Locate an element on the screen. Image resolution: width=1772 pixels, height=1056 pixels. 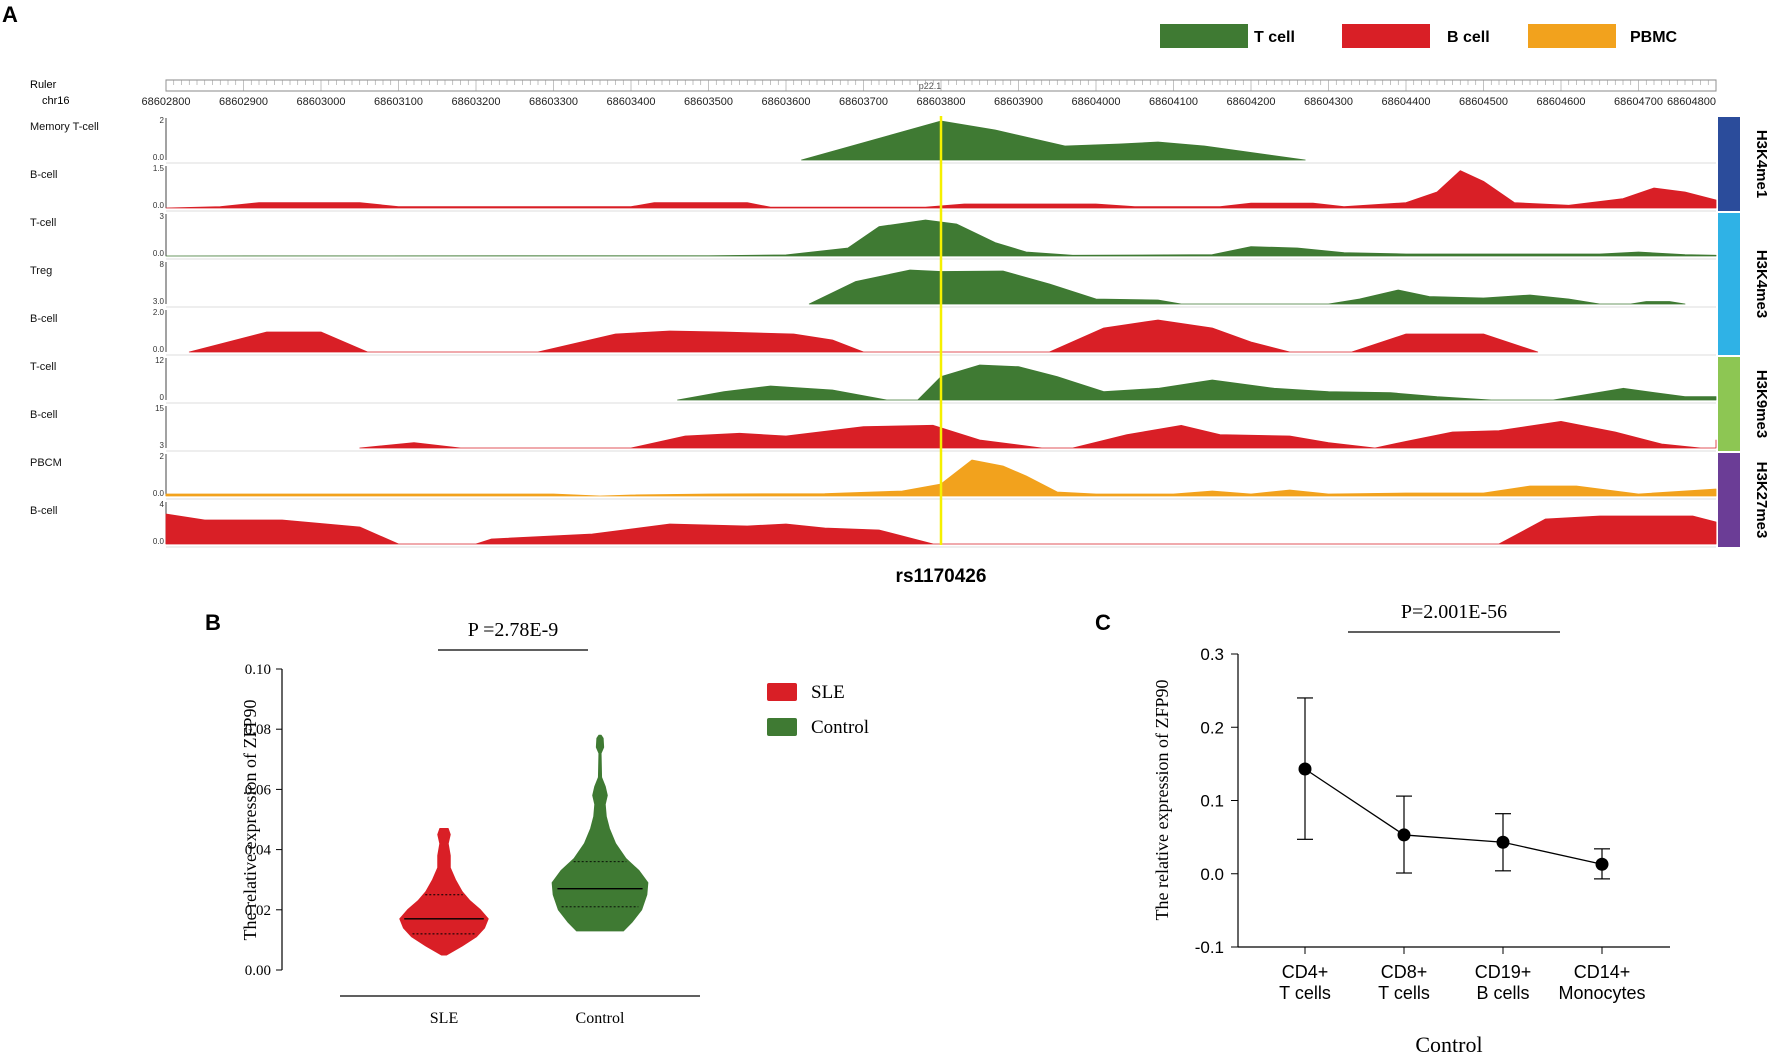
track-label: Treg is located at coordinates (41, 271).